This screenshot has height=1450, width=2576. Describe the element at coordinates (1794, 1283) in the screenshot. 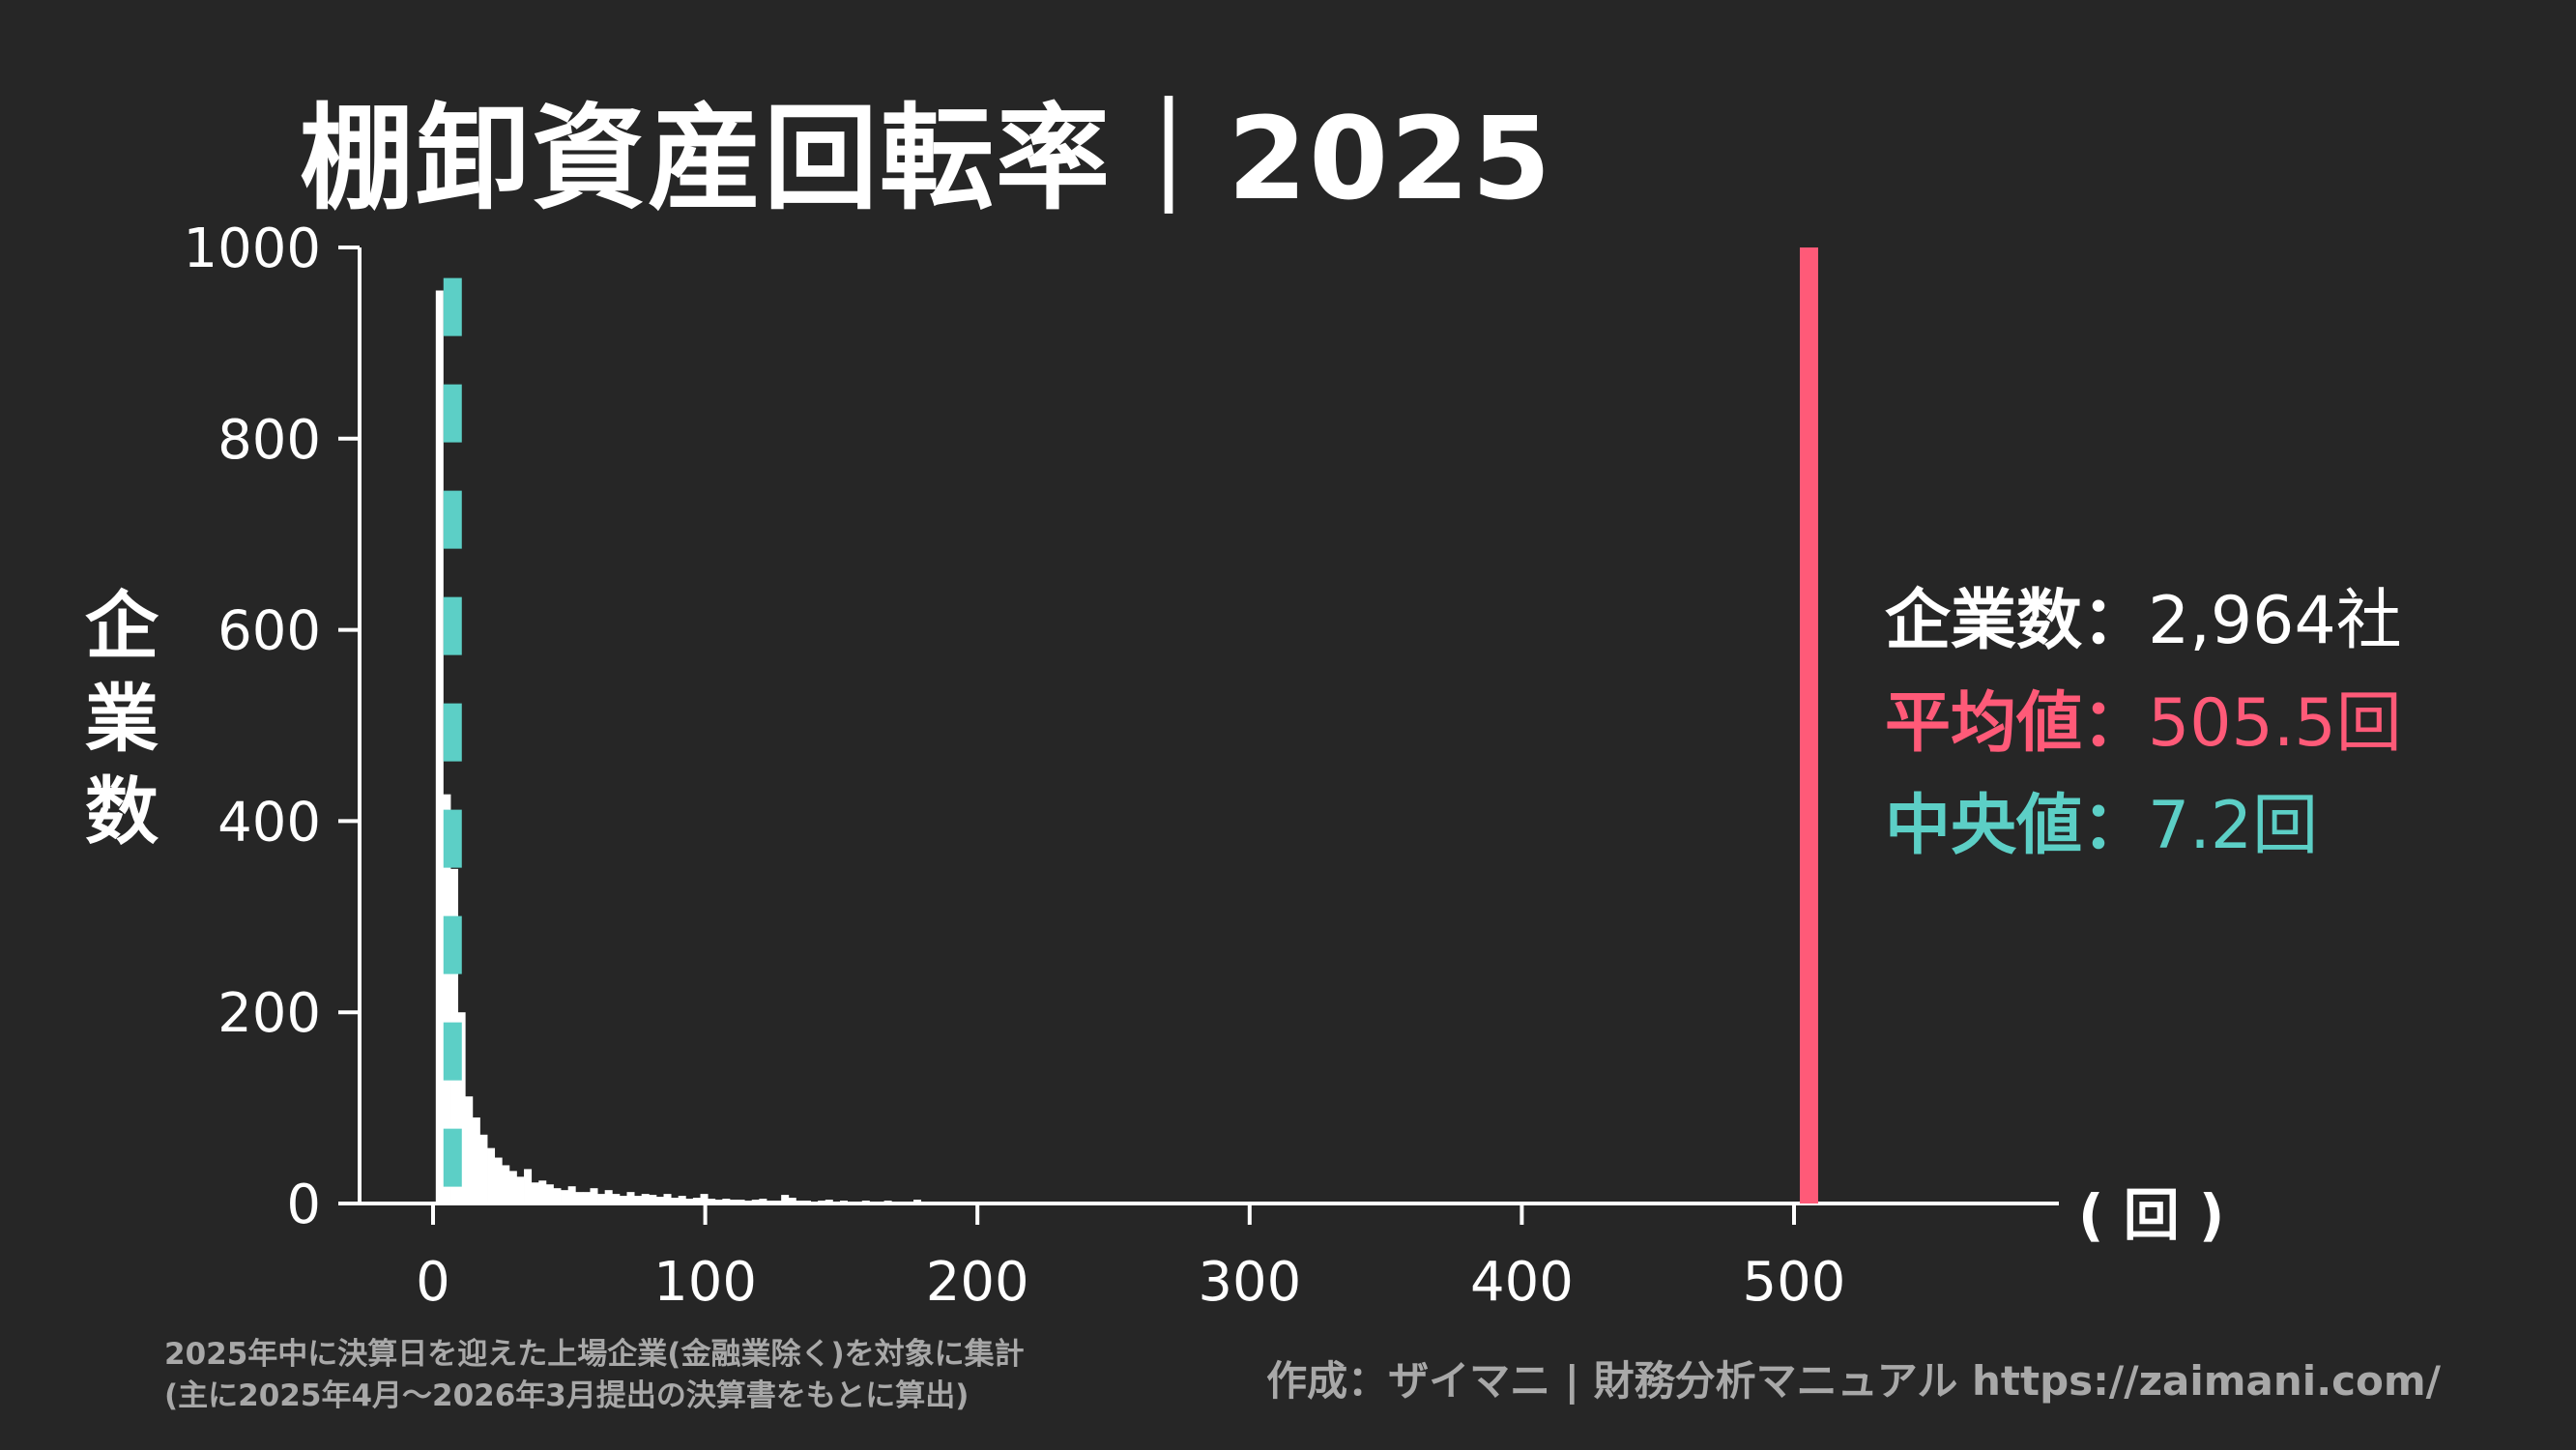

I see `x-tick-label: 500` at that location.